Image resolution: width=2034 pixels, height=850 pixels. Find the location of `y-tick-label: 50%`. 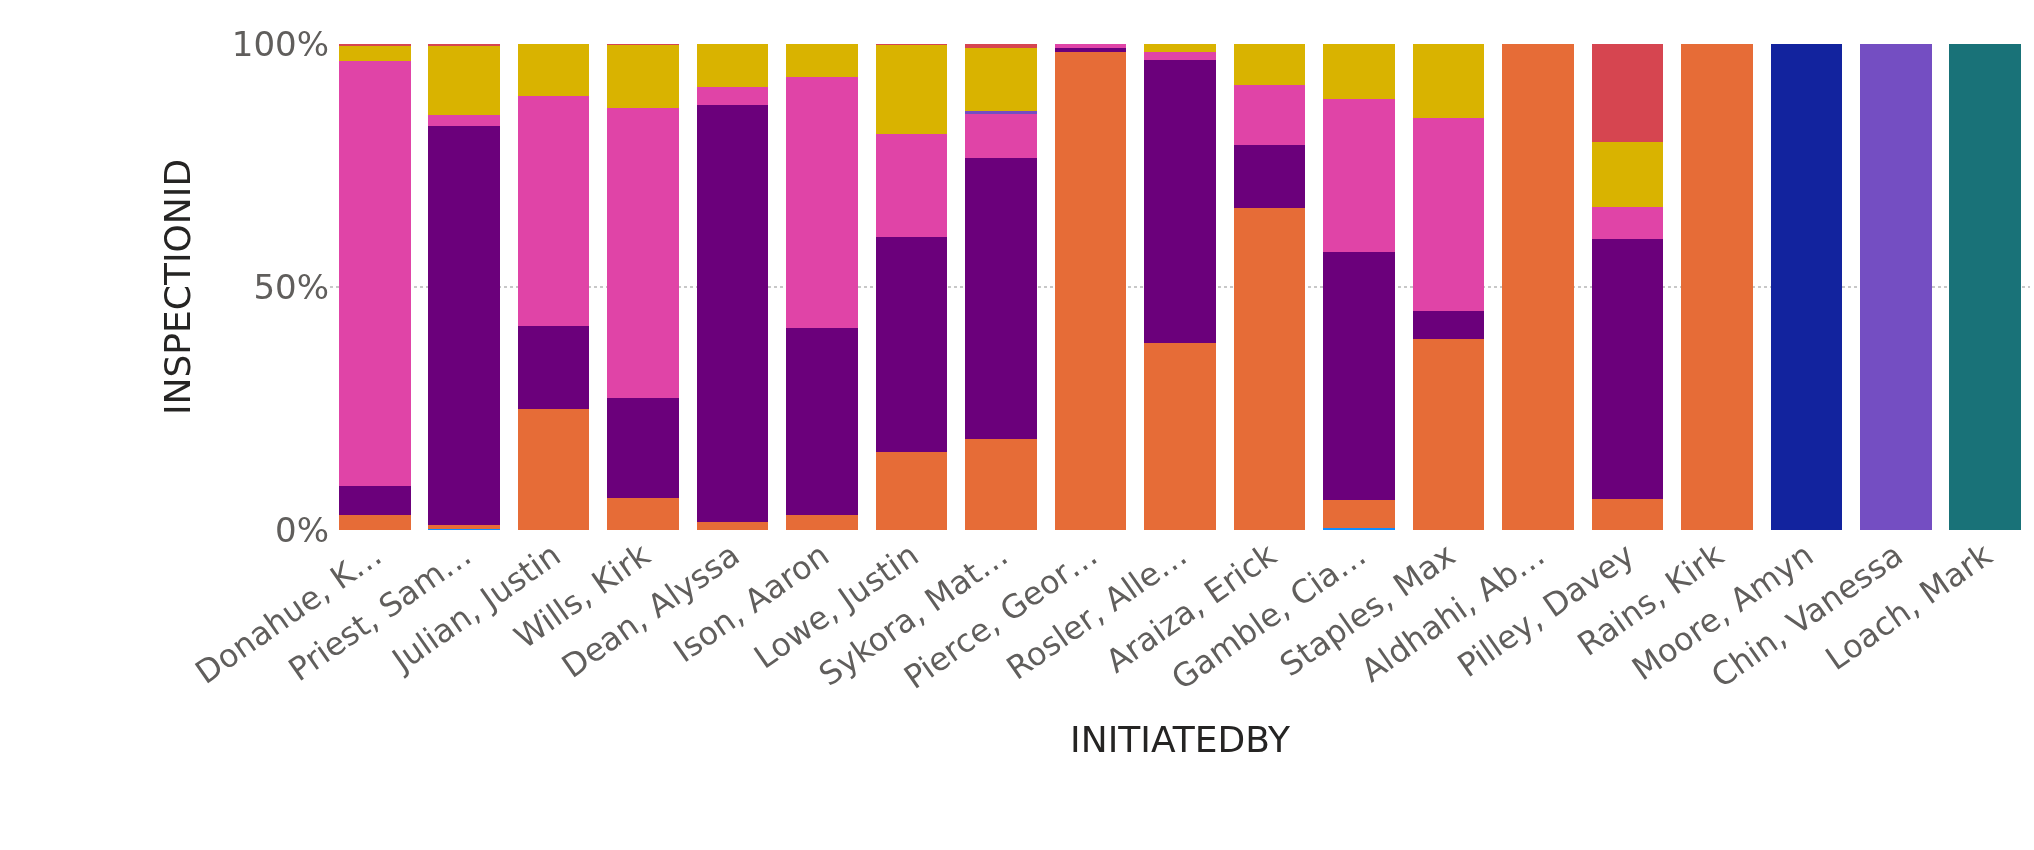

y-tick-label: 50% is located at coordinates (291, 286).